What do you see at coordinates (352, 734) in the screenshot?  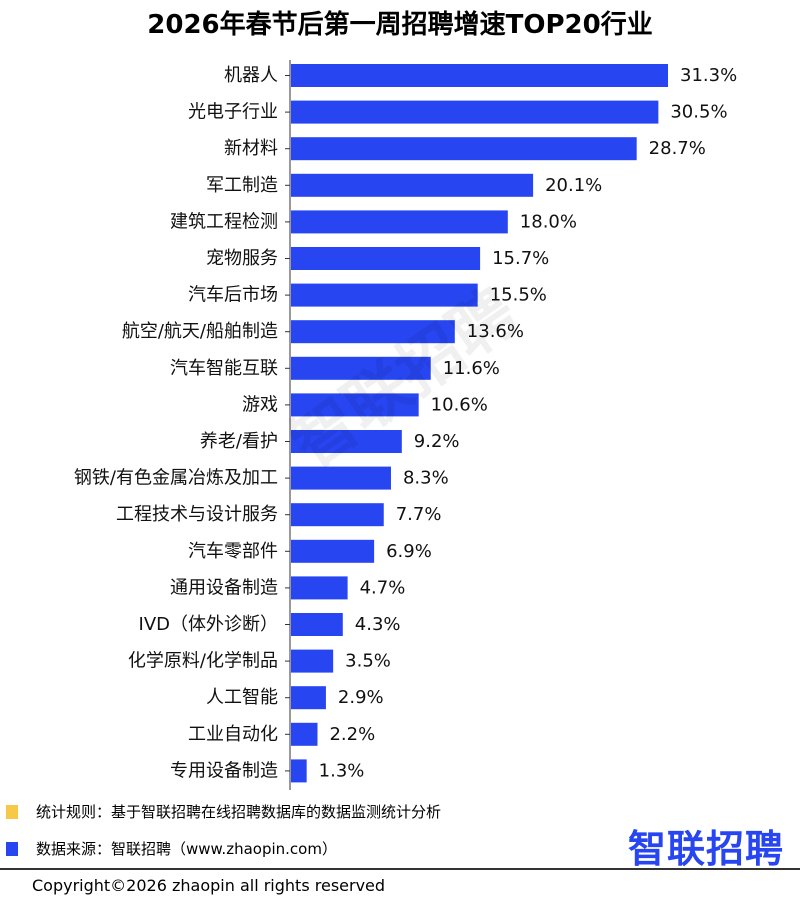 I see `value-label: 2.2%` at bounding box center [352, 734].